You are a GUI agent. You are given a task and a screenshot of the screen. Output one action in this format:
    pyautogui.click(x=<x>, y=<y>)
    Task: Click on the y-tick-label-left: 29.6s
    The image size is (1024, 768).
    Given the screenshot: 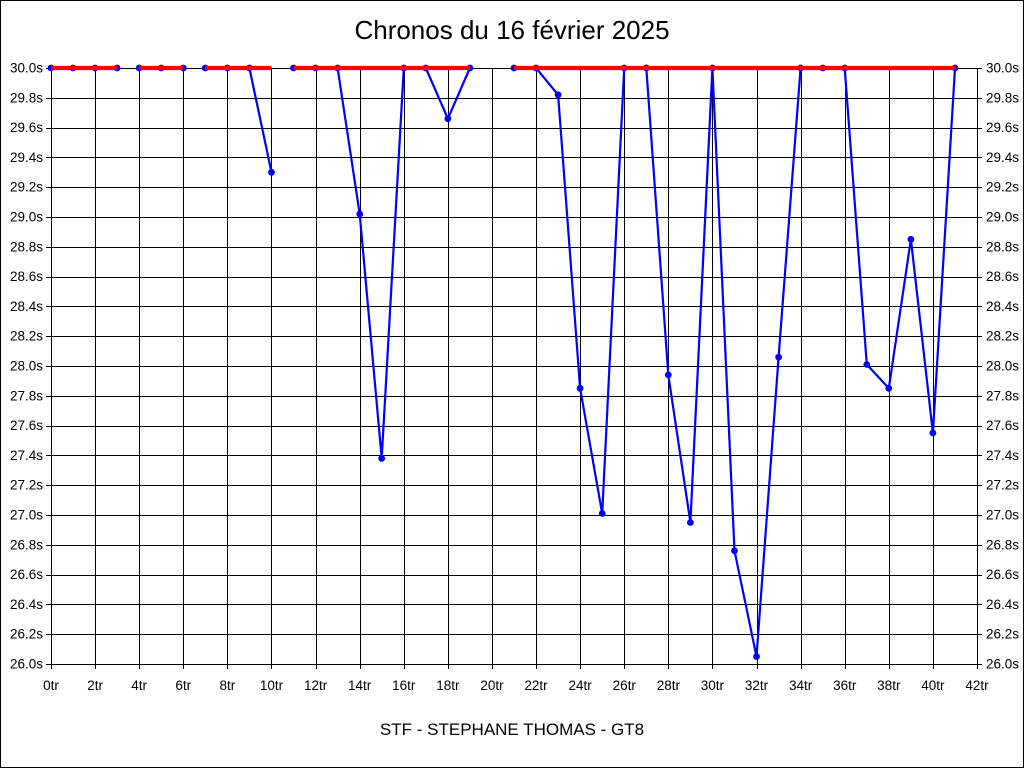 What is the action you would take?
    pyautogui.click(x=26, y=127)
    